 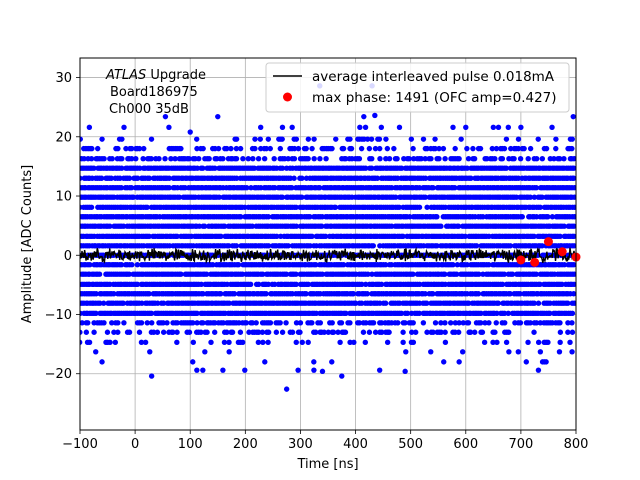 What do you see at coordinates (63, 137) in the screenshot?
I see `y-tick-label: 20` at bounding box center [63, 137].